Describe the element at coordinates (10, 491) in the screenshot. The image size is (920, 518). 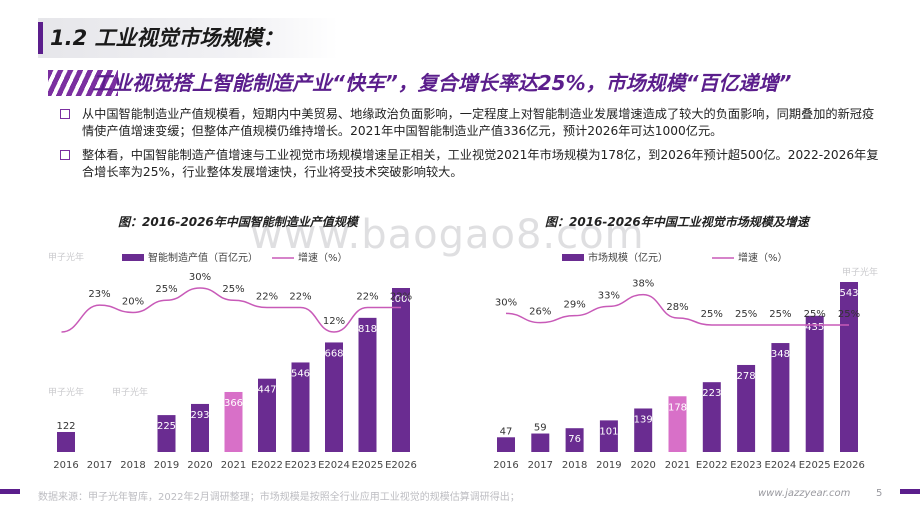
I see `footer-accent-left` at that location.